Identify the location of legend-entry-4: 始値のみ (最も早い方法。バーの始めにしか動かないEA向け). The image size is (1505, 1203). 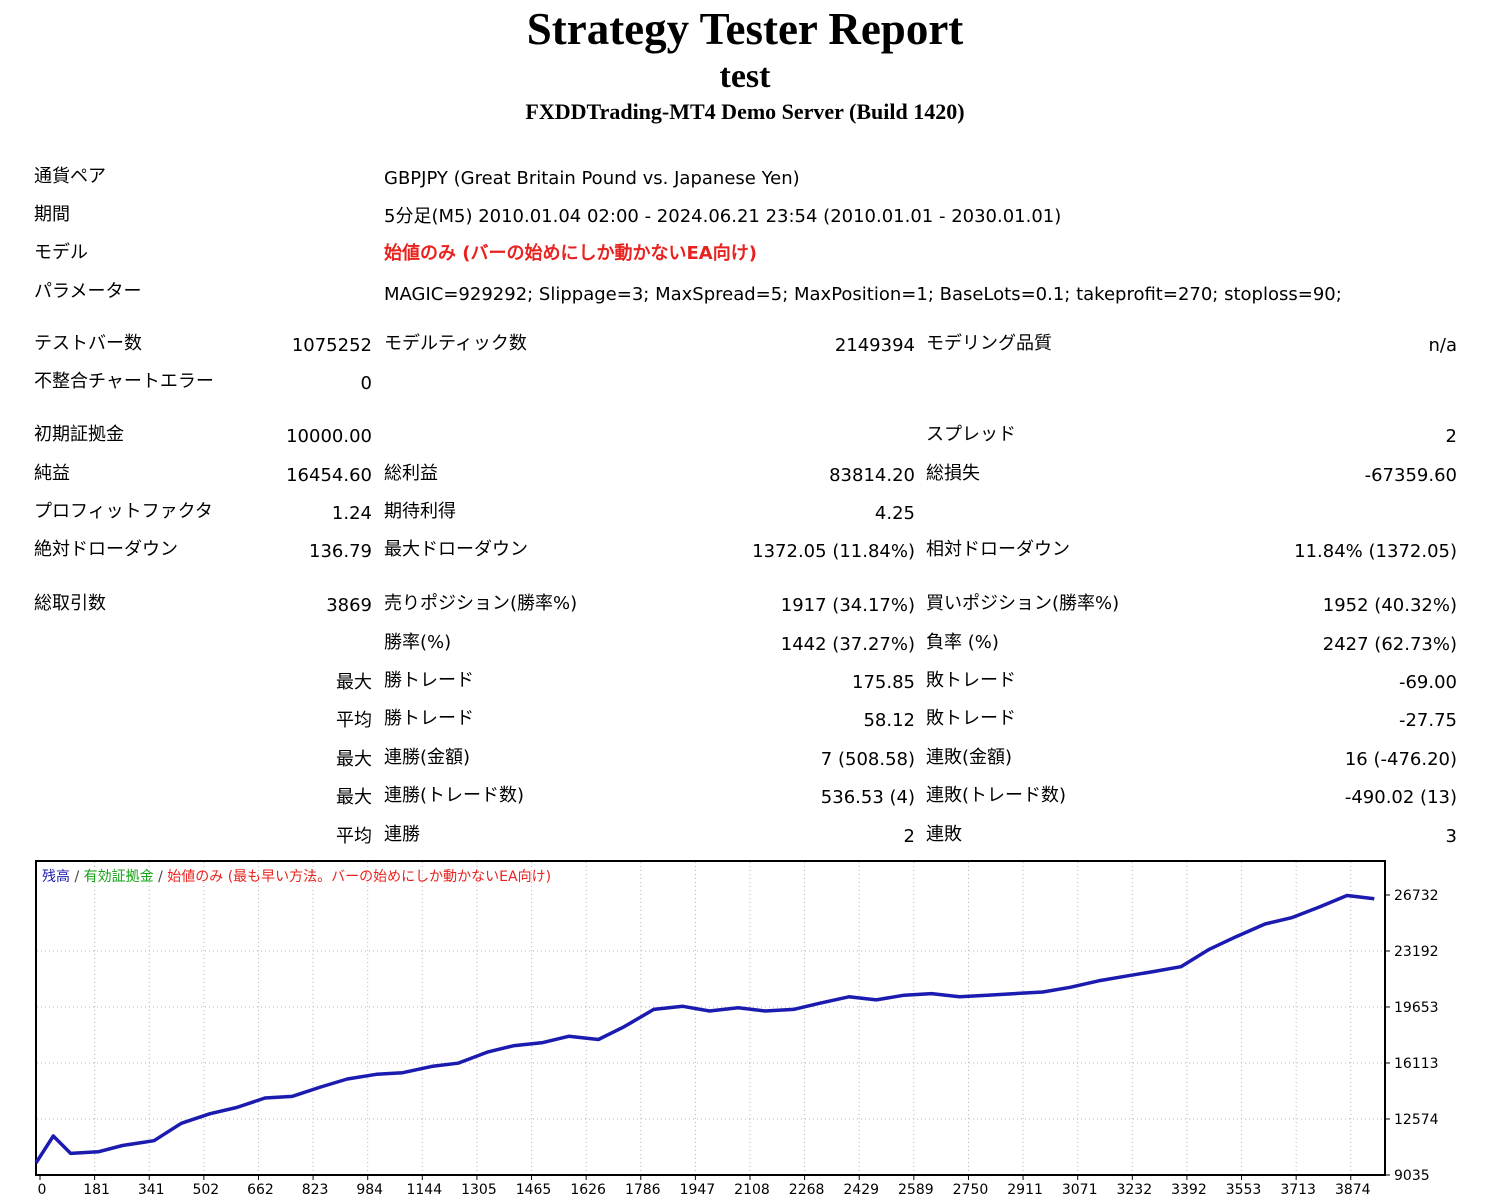
(359, 877).